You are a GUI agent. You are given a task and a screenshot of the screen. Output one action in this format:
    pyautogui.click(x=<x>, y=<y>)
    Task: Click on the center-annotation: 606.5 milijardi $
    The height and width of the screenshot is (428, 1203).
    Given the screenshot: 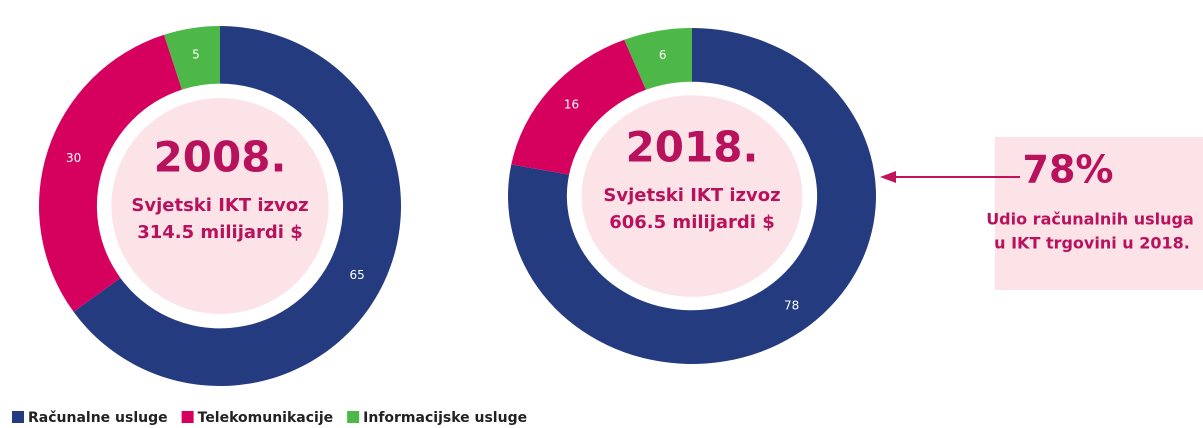 What is the action you would take?
    pyautogui.click(x=692, y=222)
    